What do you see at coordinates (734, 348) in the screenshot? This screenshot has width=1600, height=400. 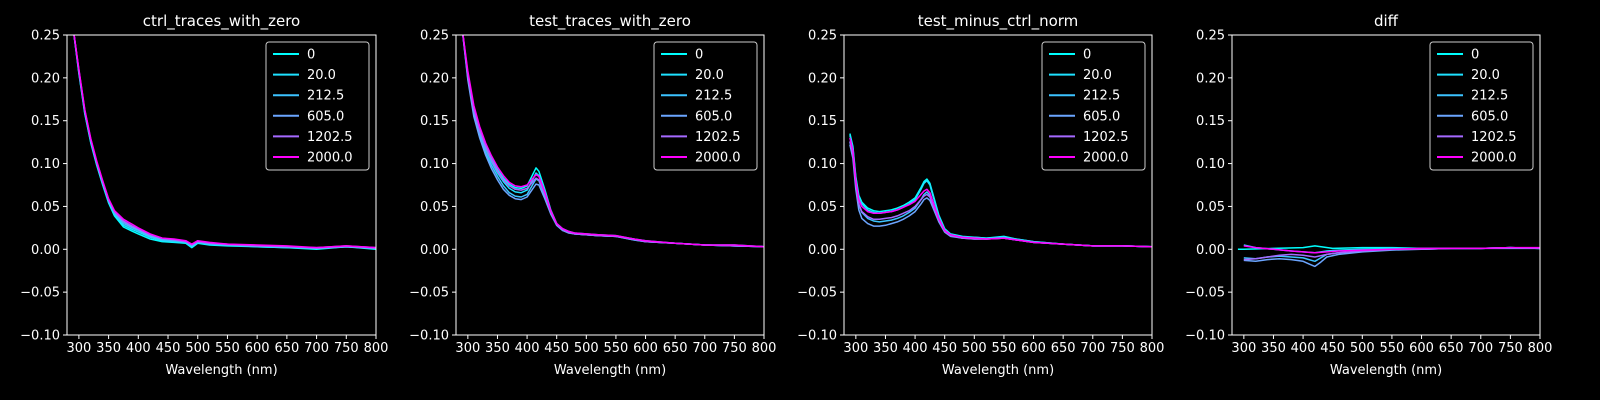 I see `x-tick-label: 750` at bounding box center [734, 348].